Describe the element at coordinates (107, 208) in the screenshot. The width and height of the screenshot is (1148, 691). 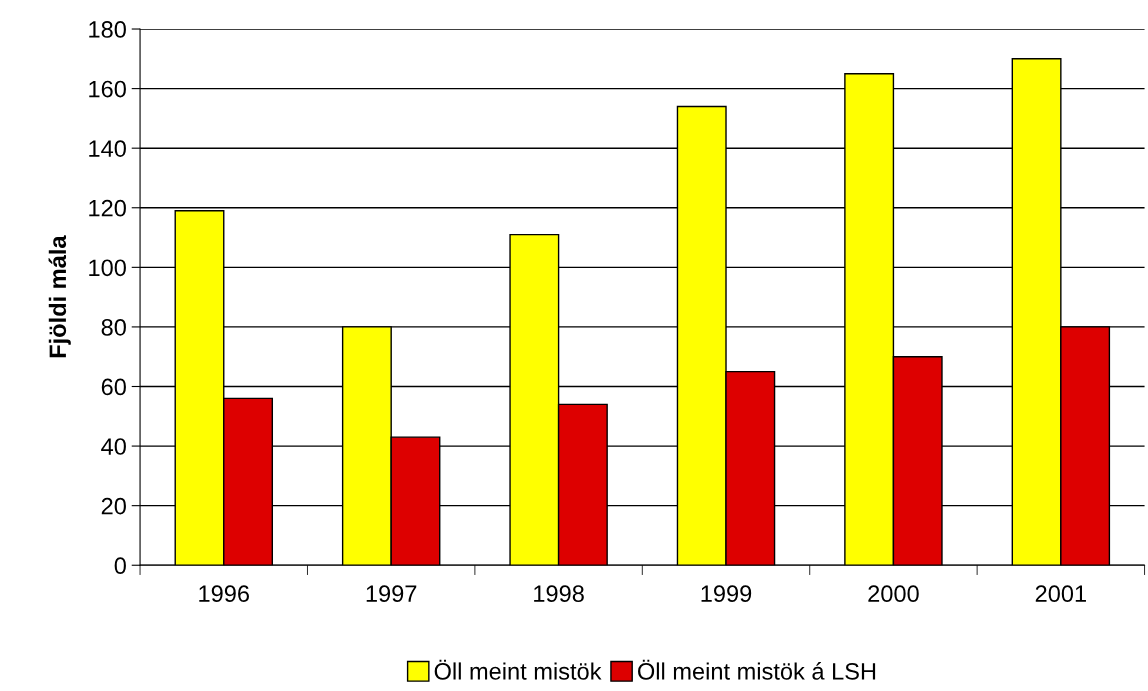
I see `y-tick-label: 120` at that location.